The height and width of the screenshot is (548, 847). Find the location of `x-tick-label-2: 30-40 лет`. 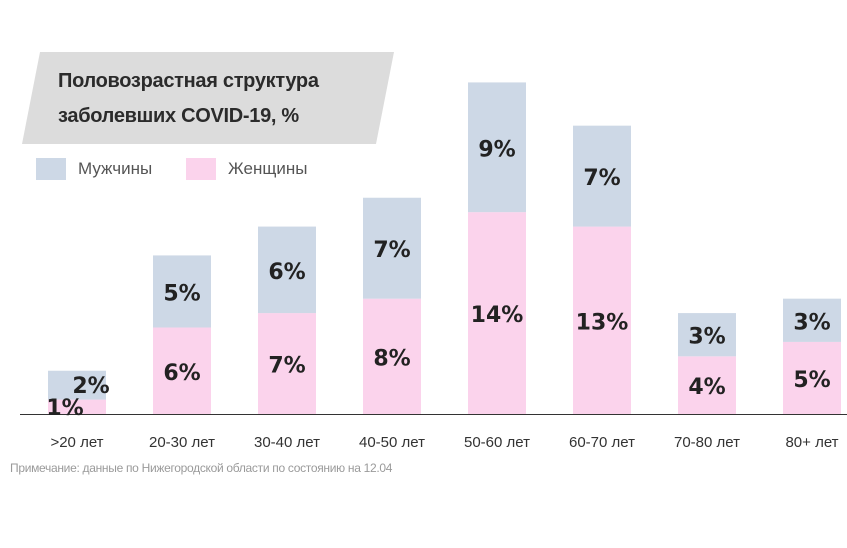

x-tick-label-2: 30-40 лет is located at coordinates (287, 442).